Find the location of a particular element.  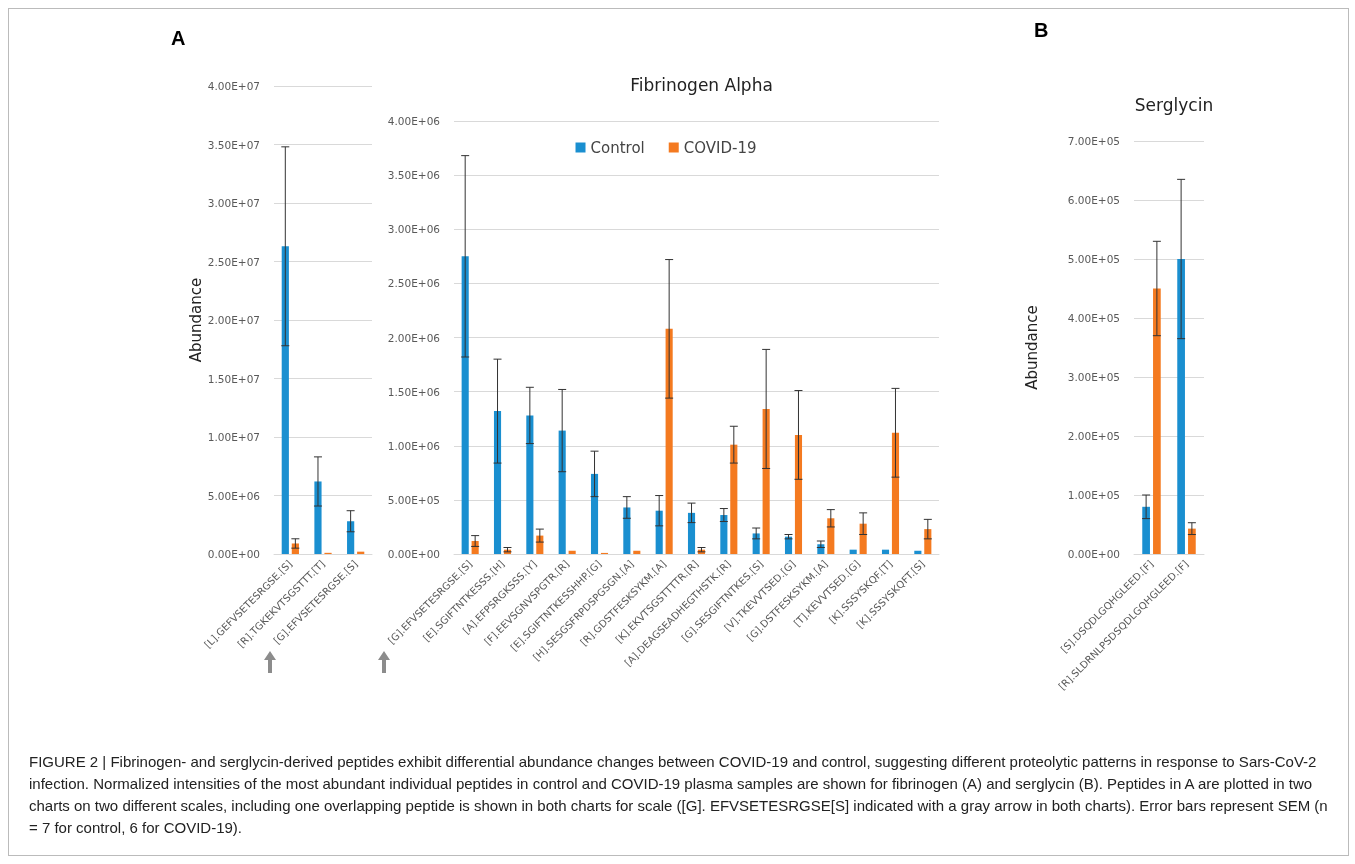

y-tick-label: 1.00E+05 is located at coordinates (1093, 495).